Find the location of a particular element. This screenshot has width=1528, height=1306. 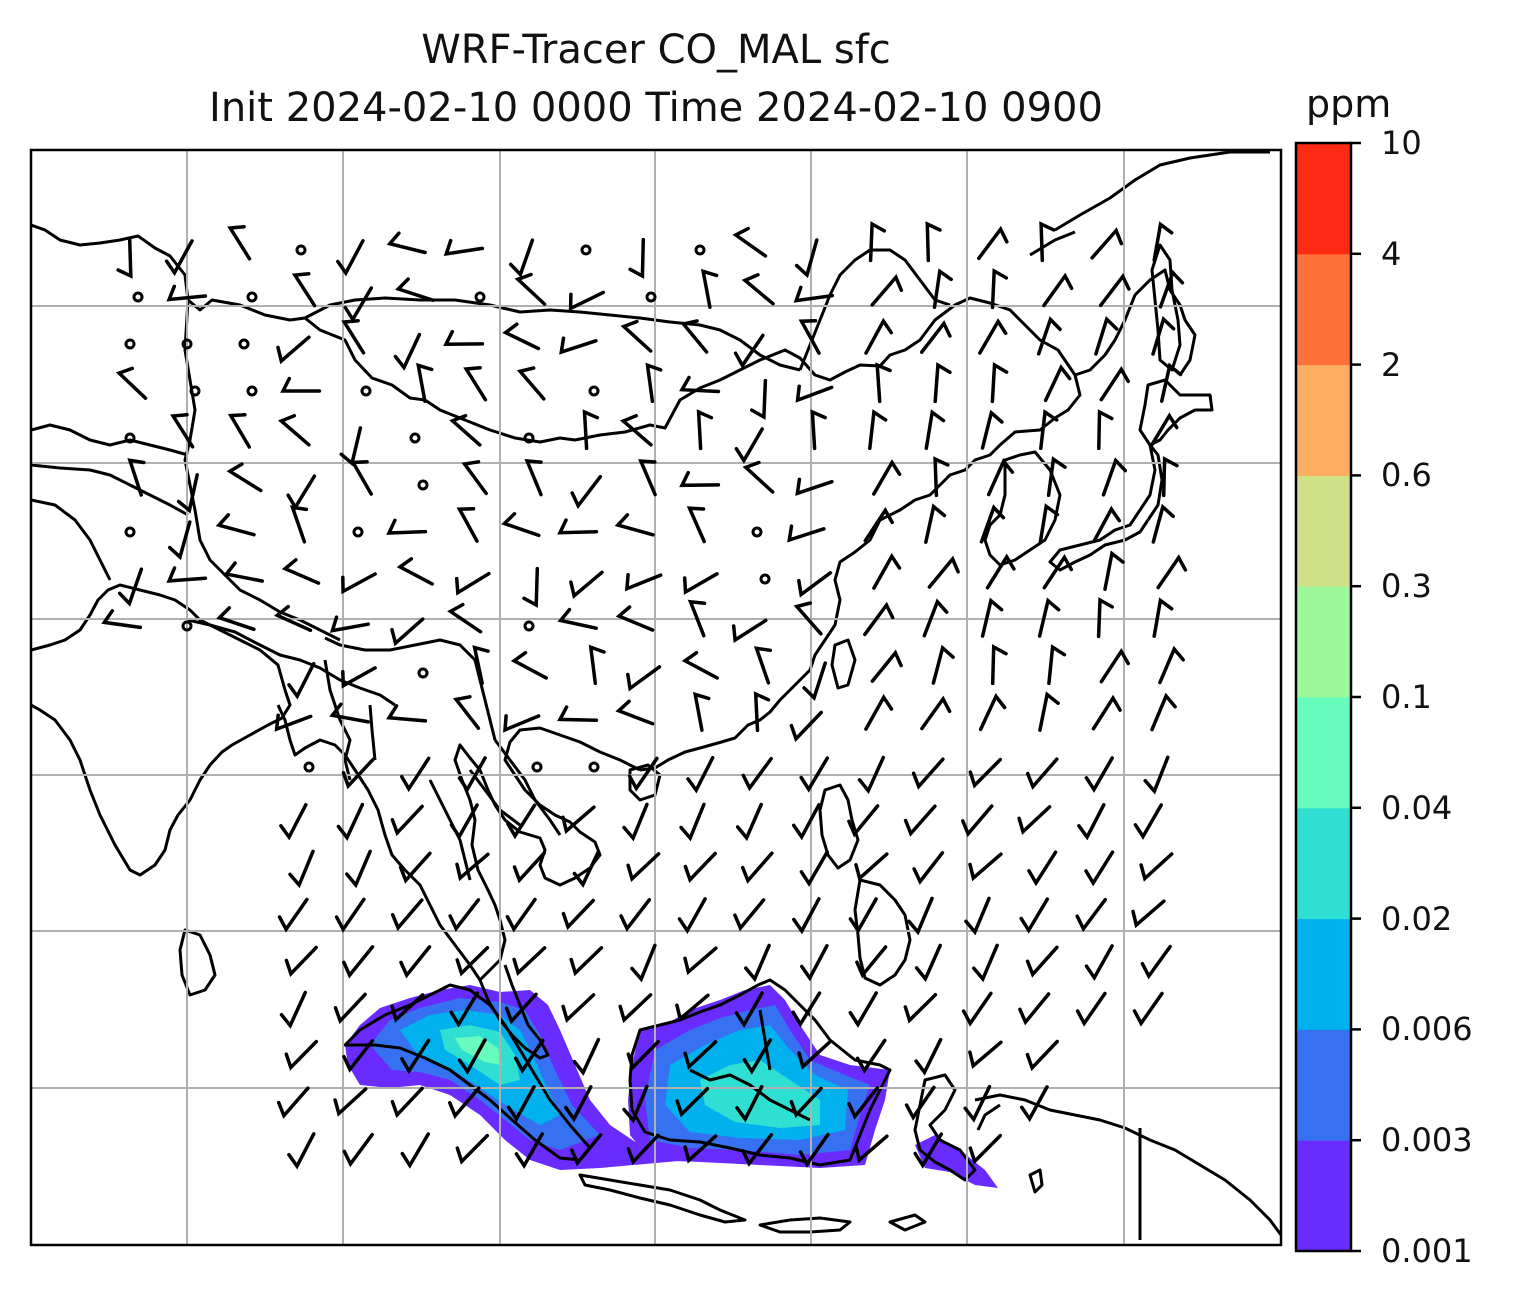

border-mongolia is located at coordinates (552, 334).